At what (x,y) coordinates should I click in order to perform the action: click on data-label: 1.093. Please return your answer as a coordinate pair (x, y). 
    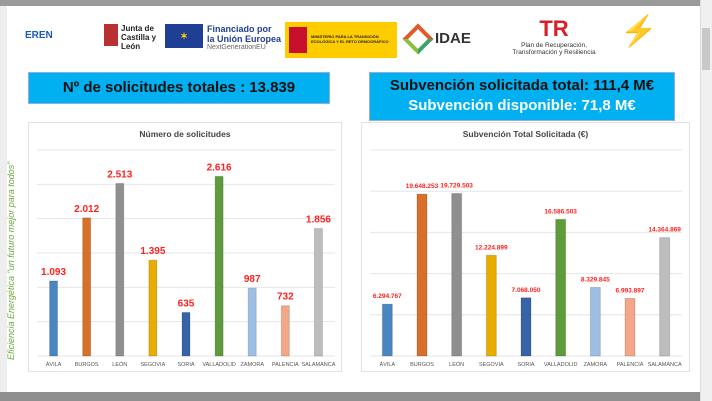
    Looking at the image, I should click on (53, 272).